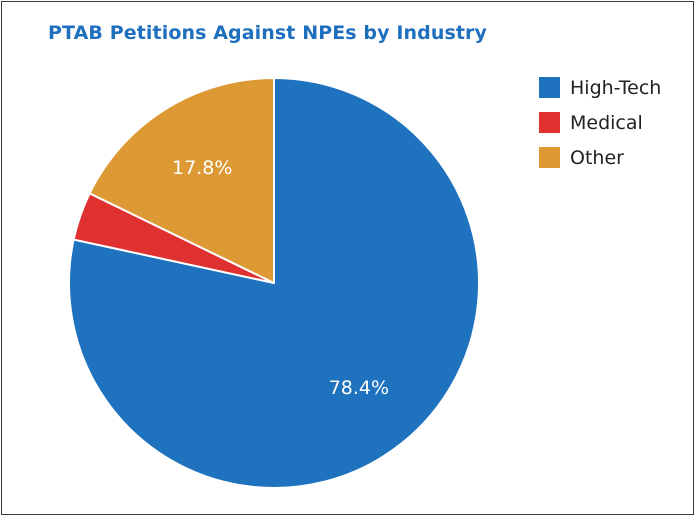  What do you see at coordinates (202, 168) in the screenshot?
I see `slice-label-other: 17.8%` at bounding box center [202, 168].